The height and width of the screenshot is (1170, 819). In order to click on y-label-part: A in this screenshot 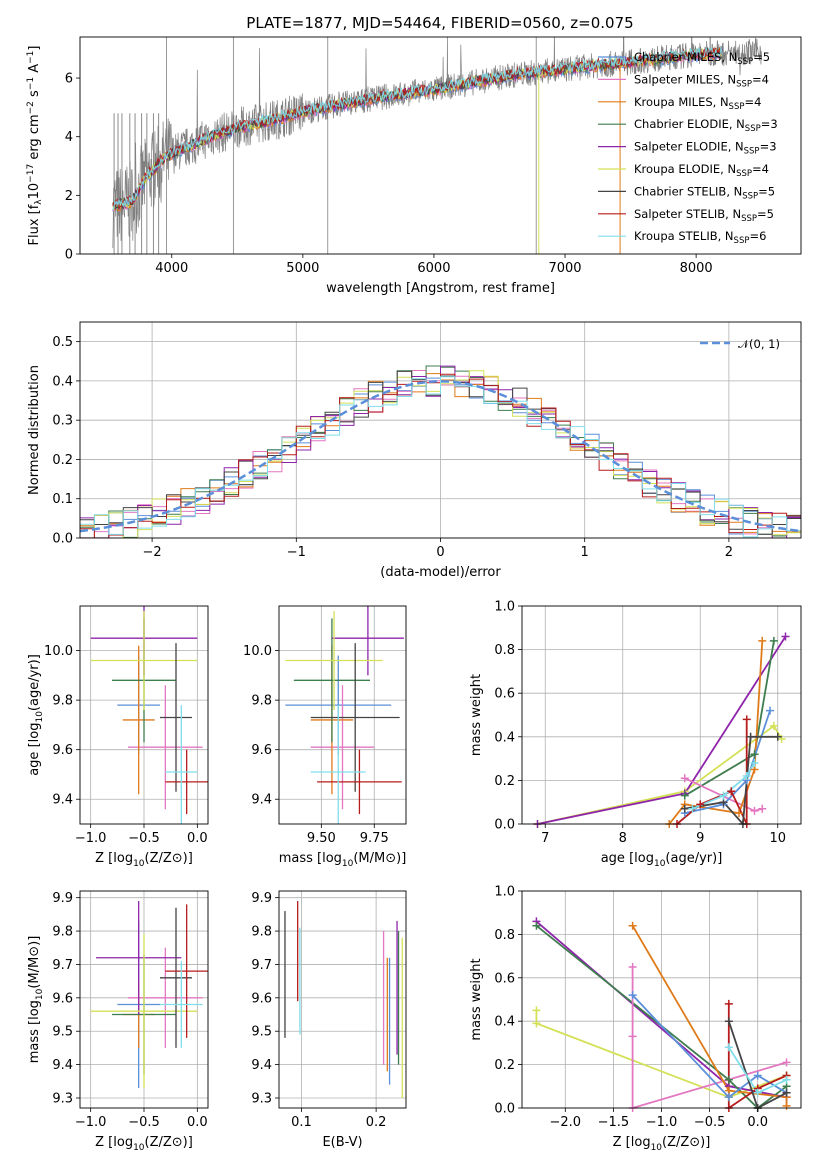, I will do `click(34, 70)`.